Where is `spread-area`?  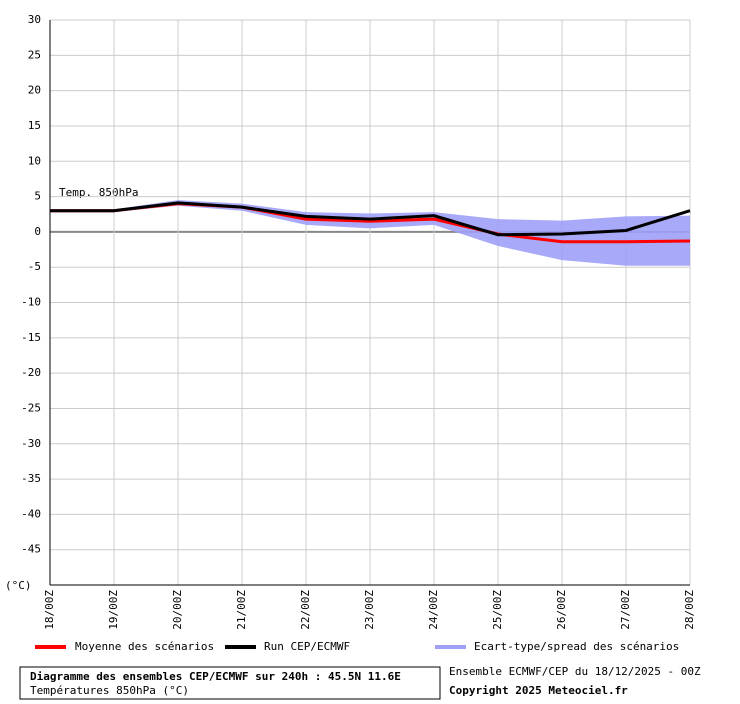
spread-area is located at coordinates (370, 233).